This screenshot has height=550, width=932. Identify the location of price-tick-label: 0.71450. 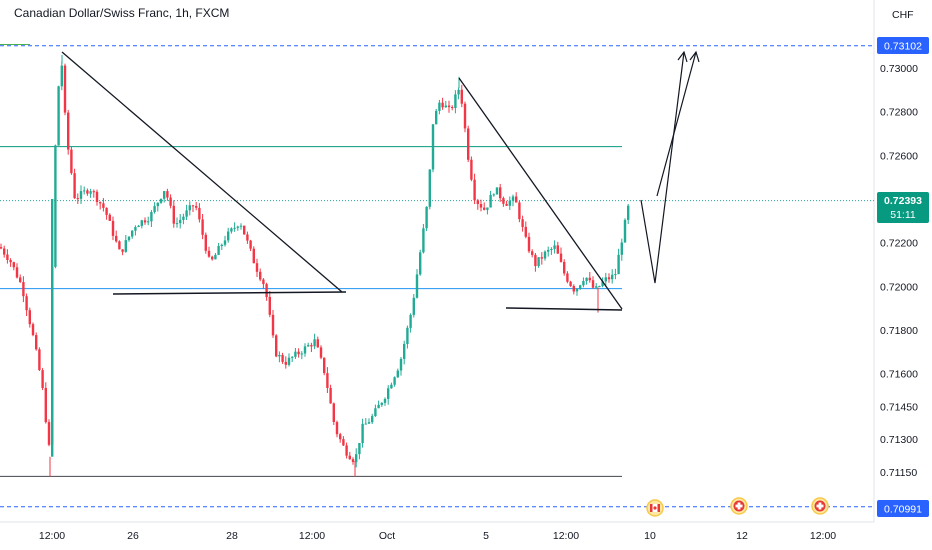
(899, 408).